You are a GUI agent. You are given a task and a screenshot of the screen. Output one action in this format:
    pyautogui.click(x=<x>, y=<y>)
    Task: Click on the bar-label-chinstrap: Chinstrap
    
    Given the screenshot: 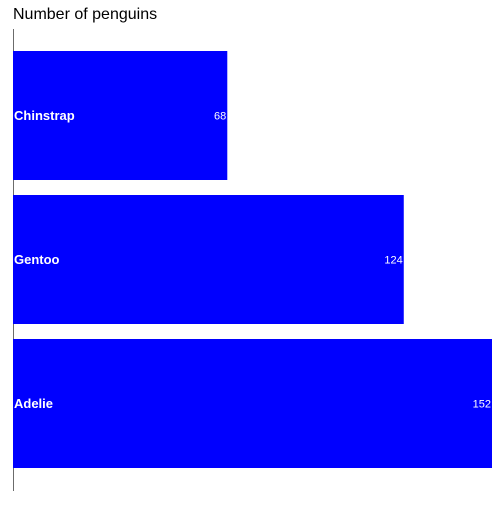 What is the action you would take?
    pyautogui.click(x=44, y=115)
    